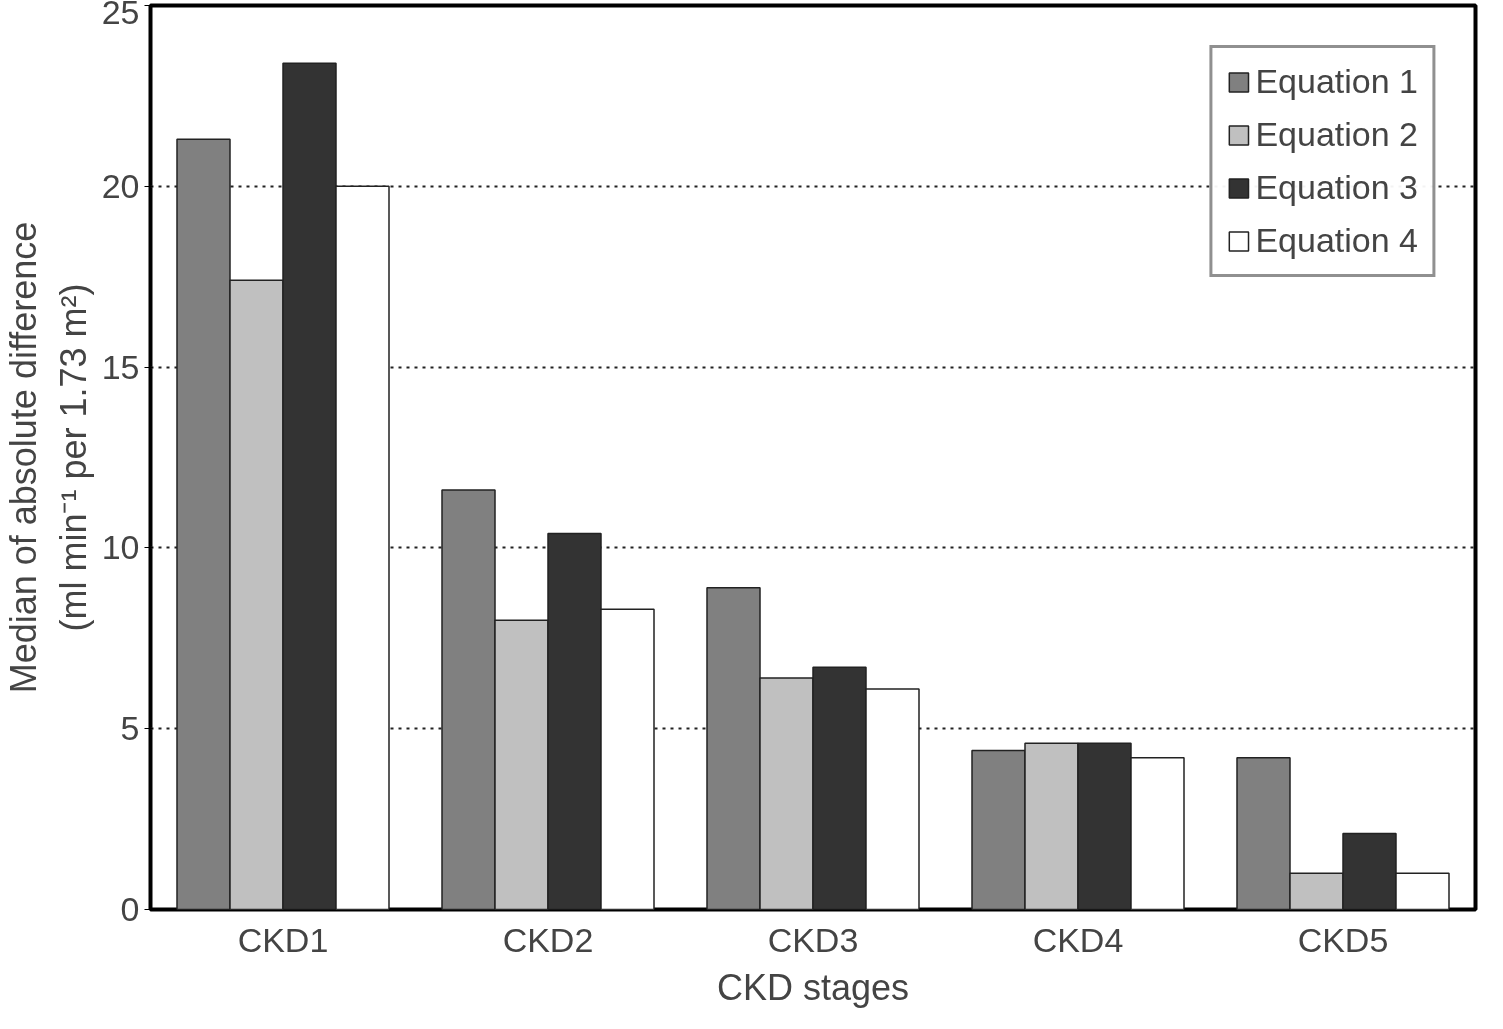 Image resolution: width=1503 pixels, height=1029 pixels. Describe the element at coordinates (1343, 939) in the screenshot. I see `x-tick-label: CKD5` at that location.